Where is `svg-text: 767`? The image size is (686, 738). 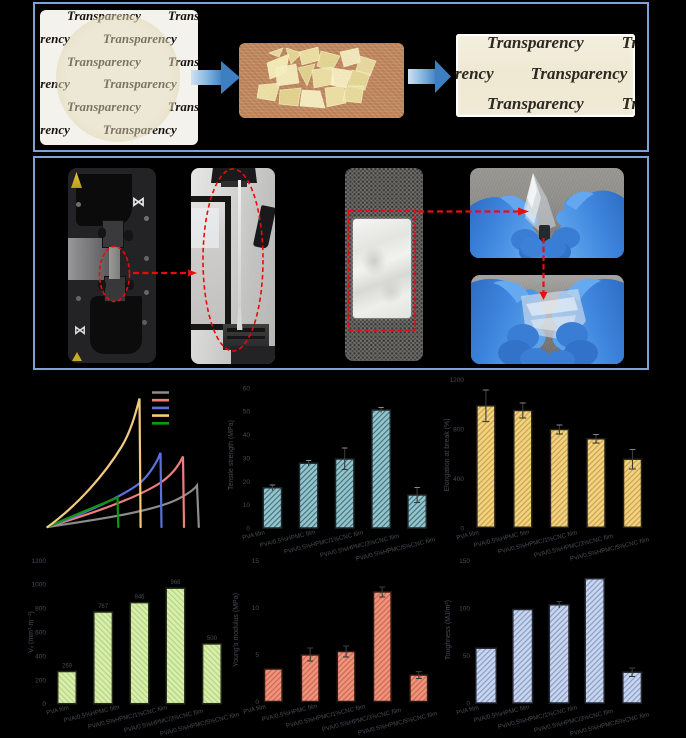
svg-text: 767 is located at coordinates (103, 607).